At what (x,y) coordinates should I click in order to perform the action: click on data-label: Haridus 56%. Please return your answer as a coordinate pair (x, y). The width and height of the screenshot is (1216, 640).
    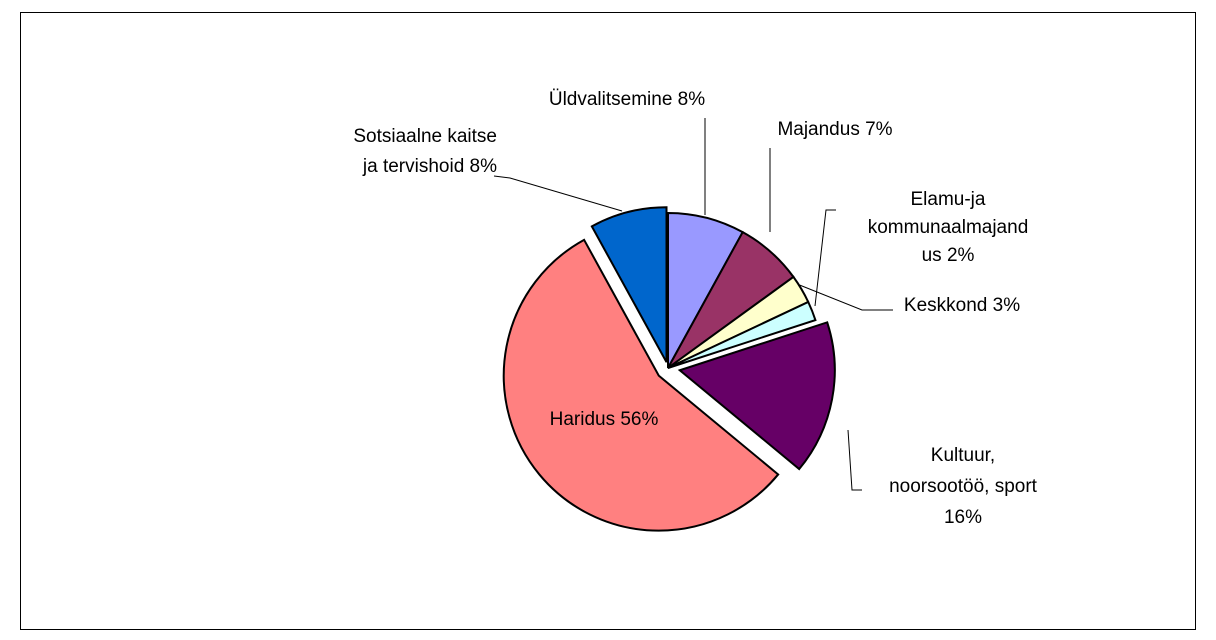
    Looking at the image, I should click on (604, 419).